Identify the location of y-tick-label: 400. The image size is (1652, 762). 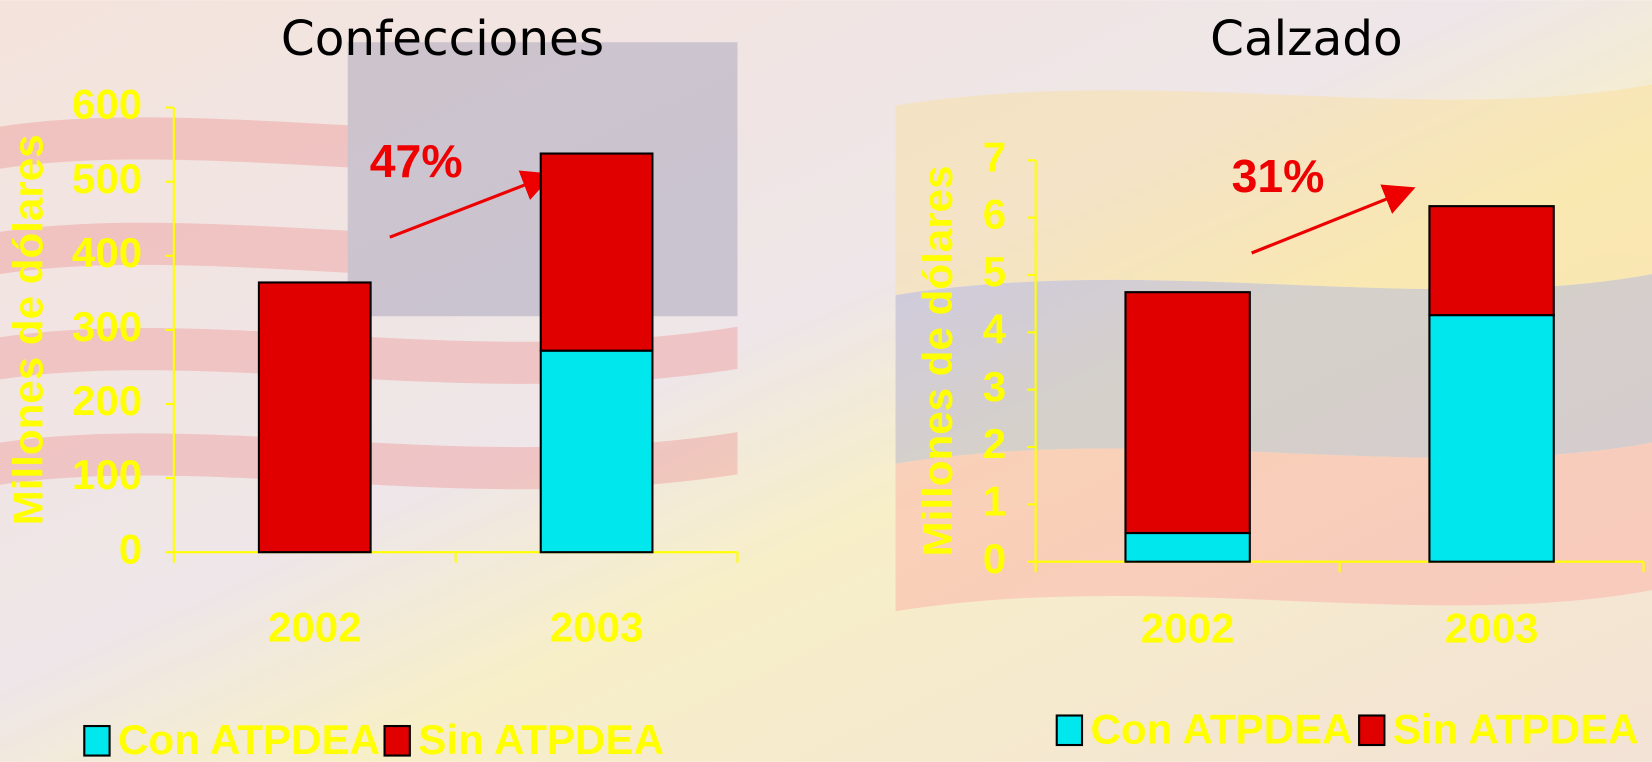
(107, 252).